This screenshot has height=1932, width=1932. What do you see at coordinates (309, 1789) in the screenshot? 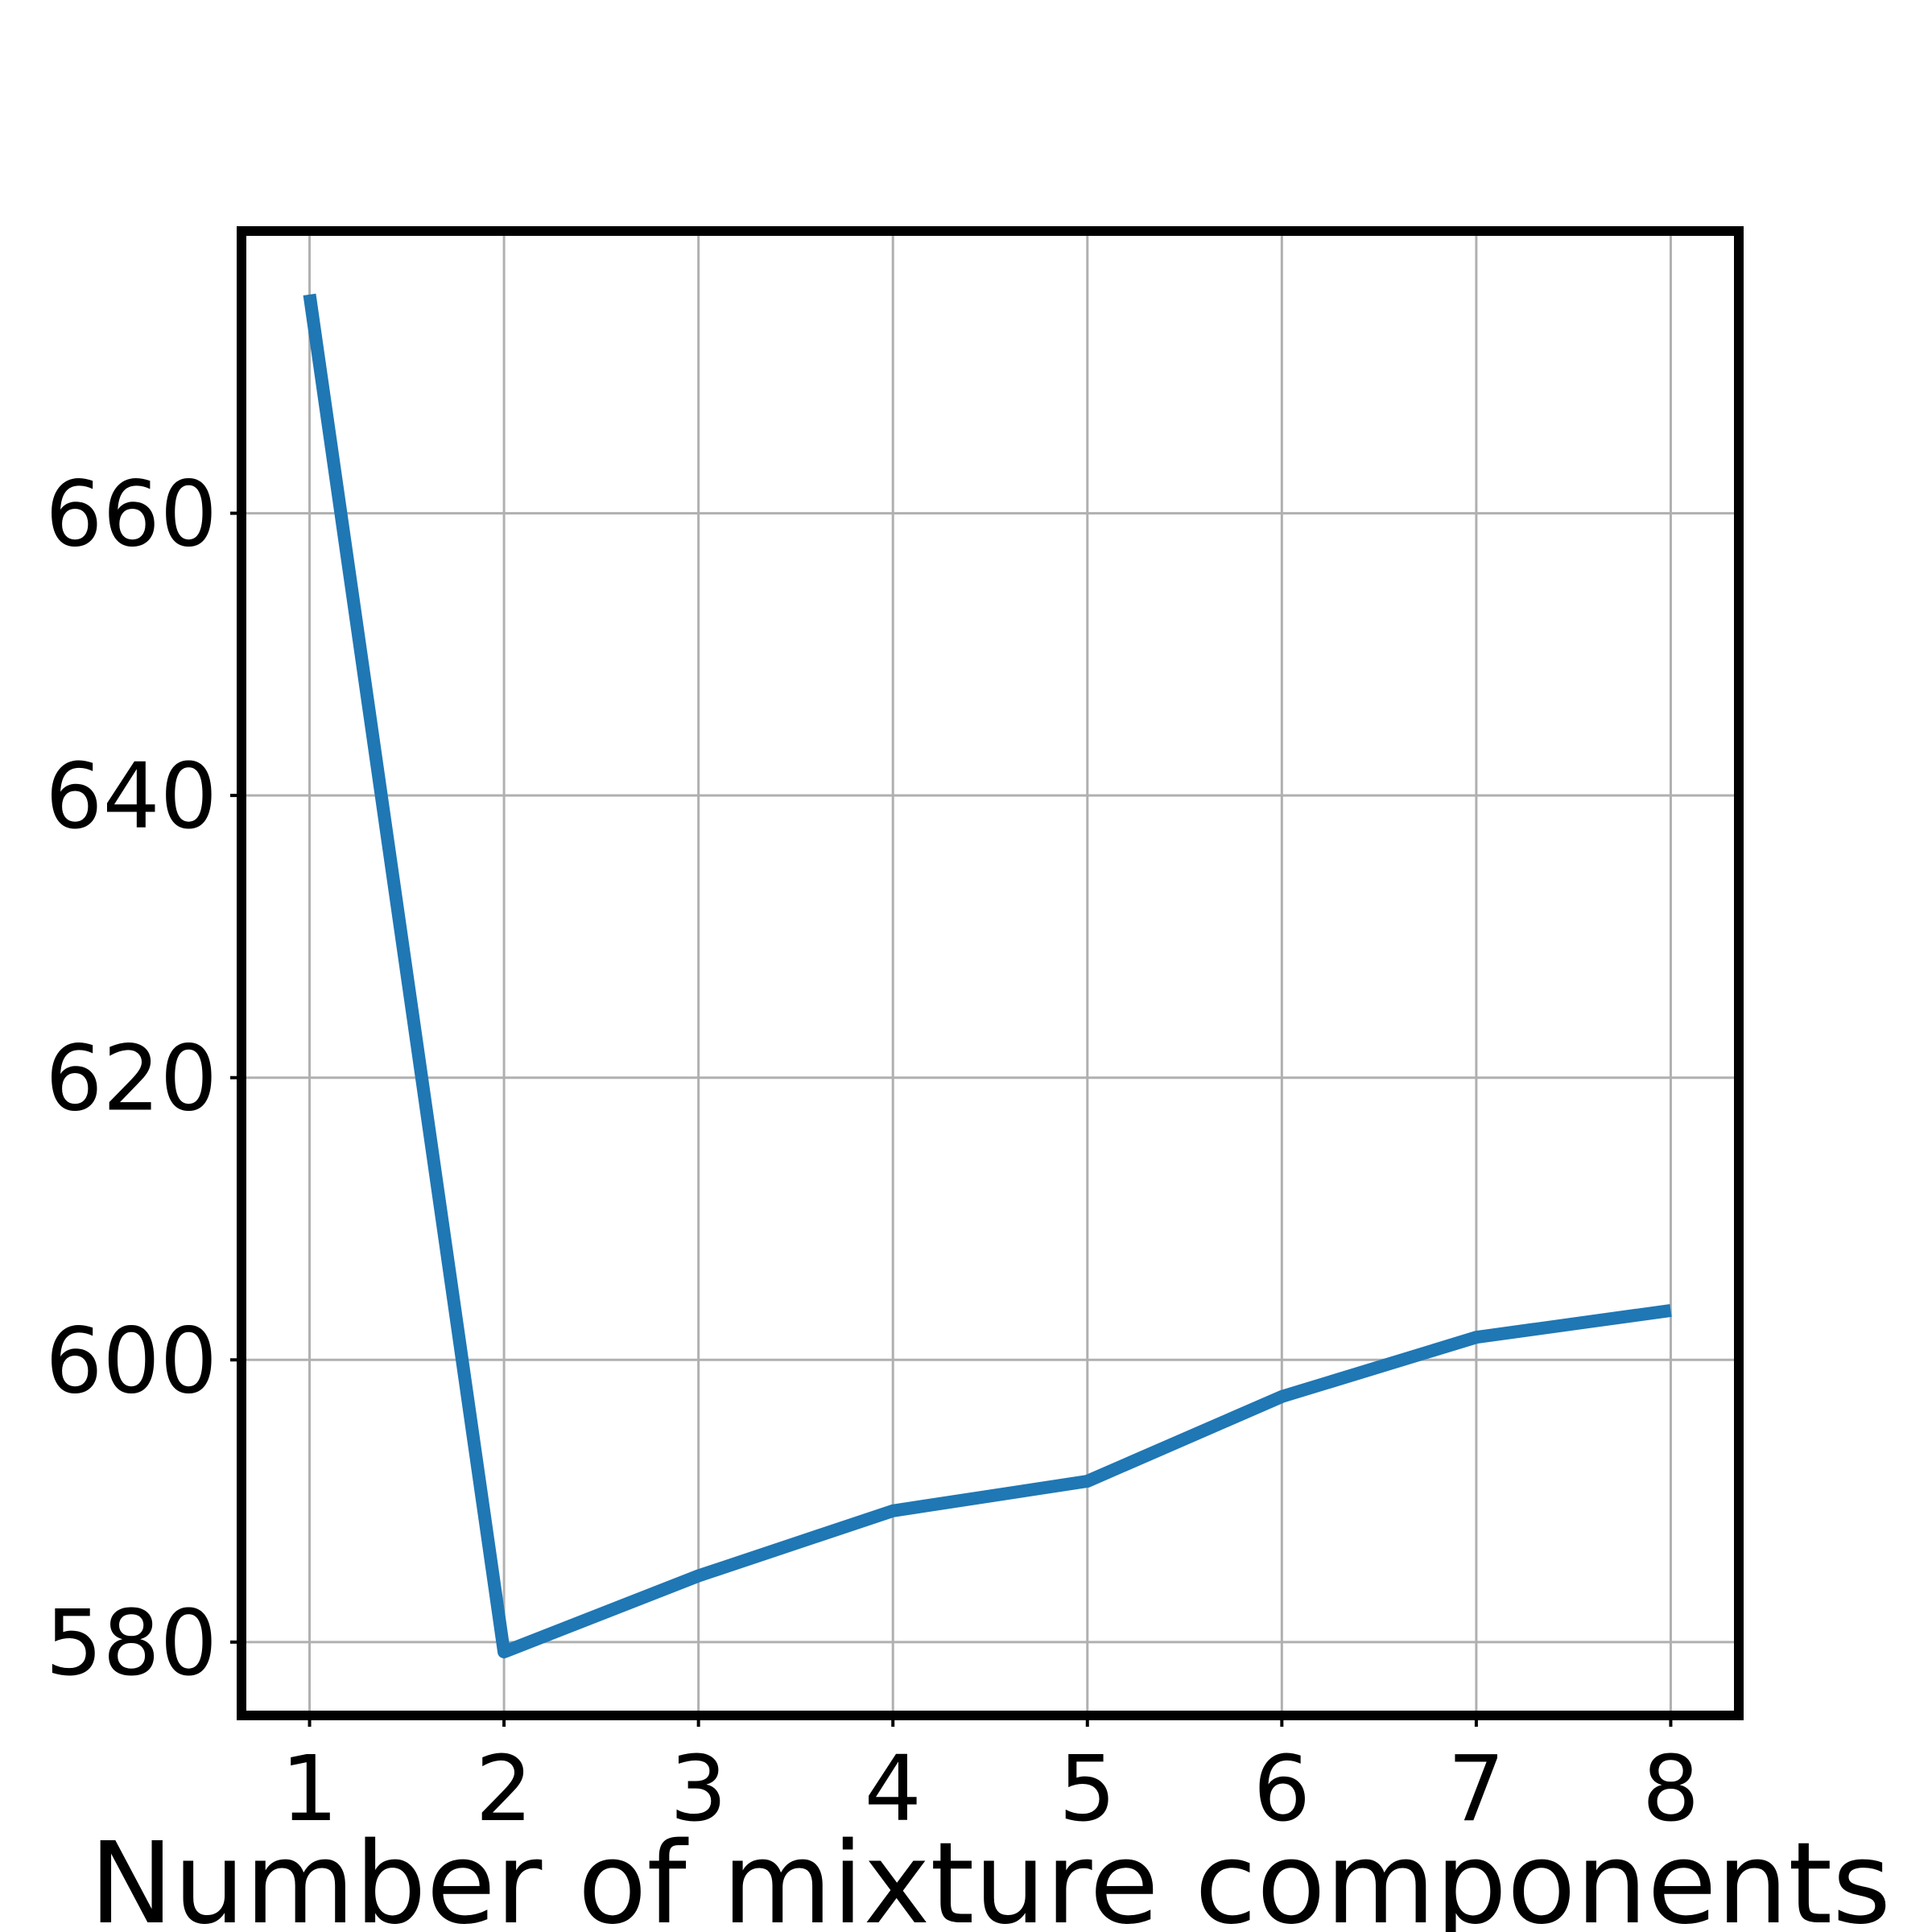
I see `x-tick-label: 1` at bounding box center [309, 1789].